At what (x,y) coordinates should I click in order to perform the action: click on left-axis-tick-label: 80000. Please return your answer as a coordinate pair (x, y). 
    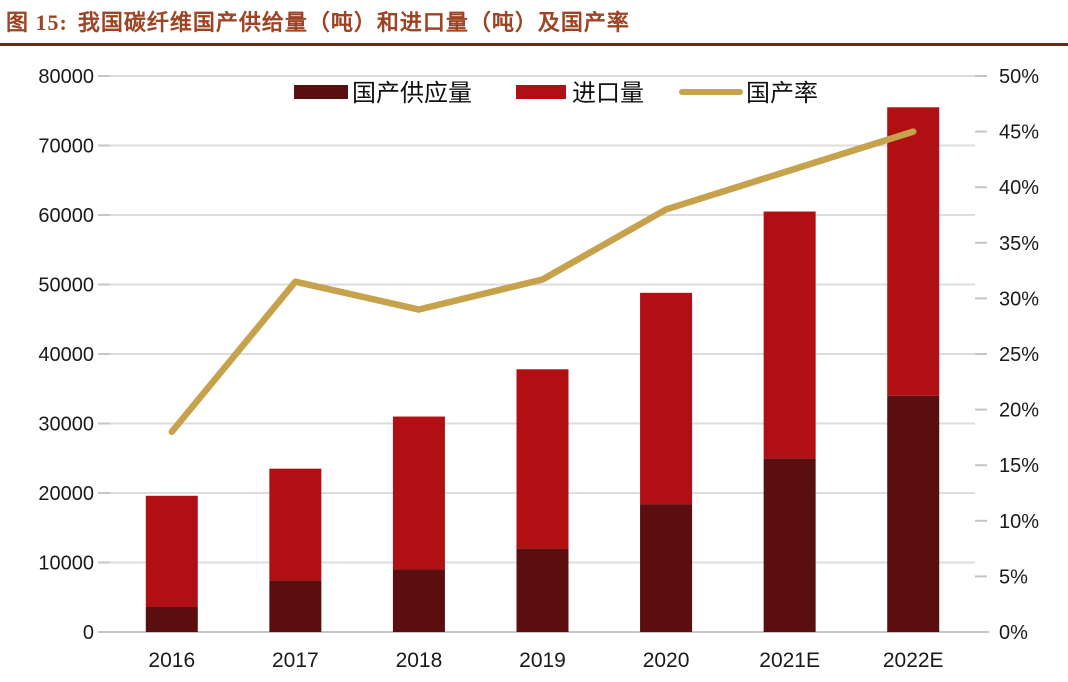
    Looking at the image, I should click on (66, 77).